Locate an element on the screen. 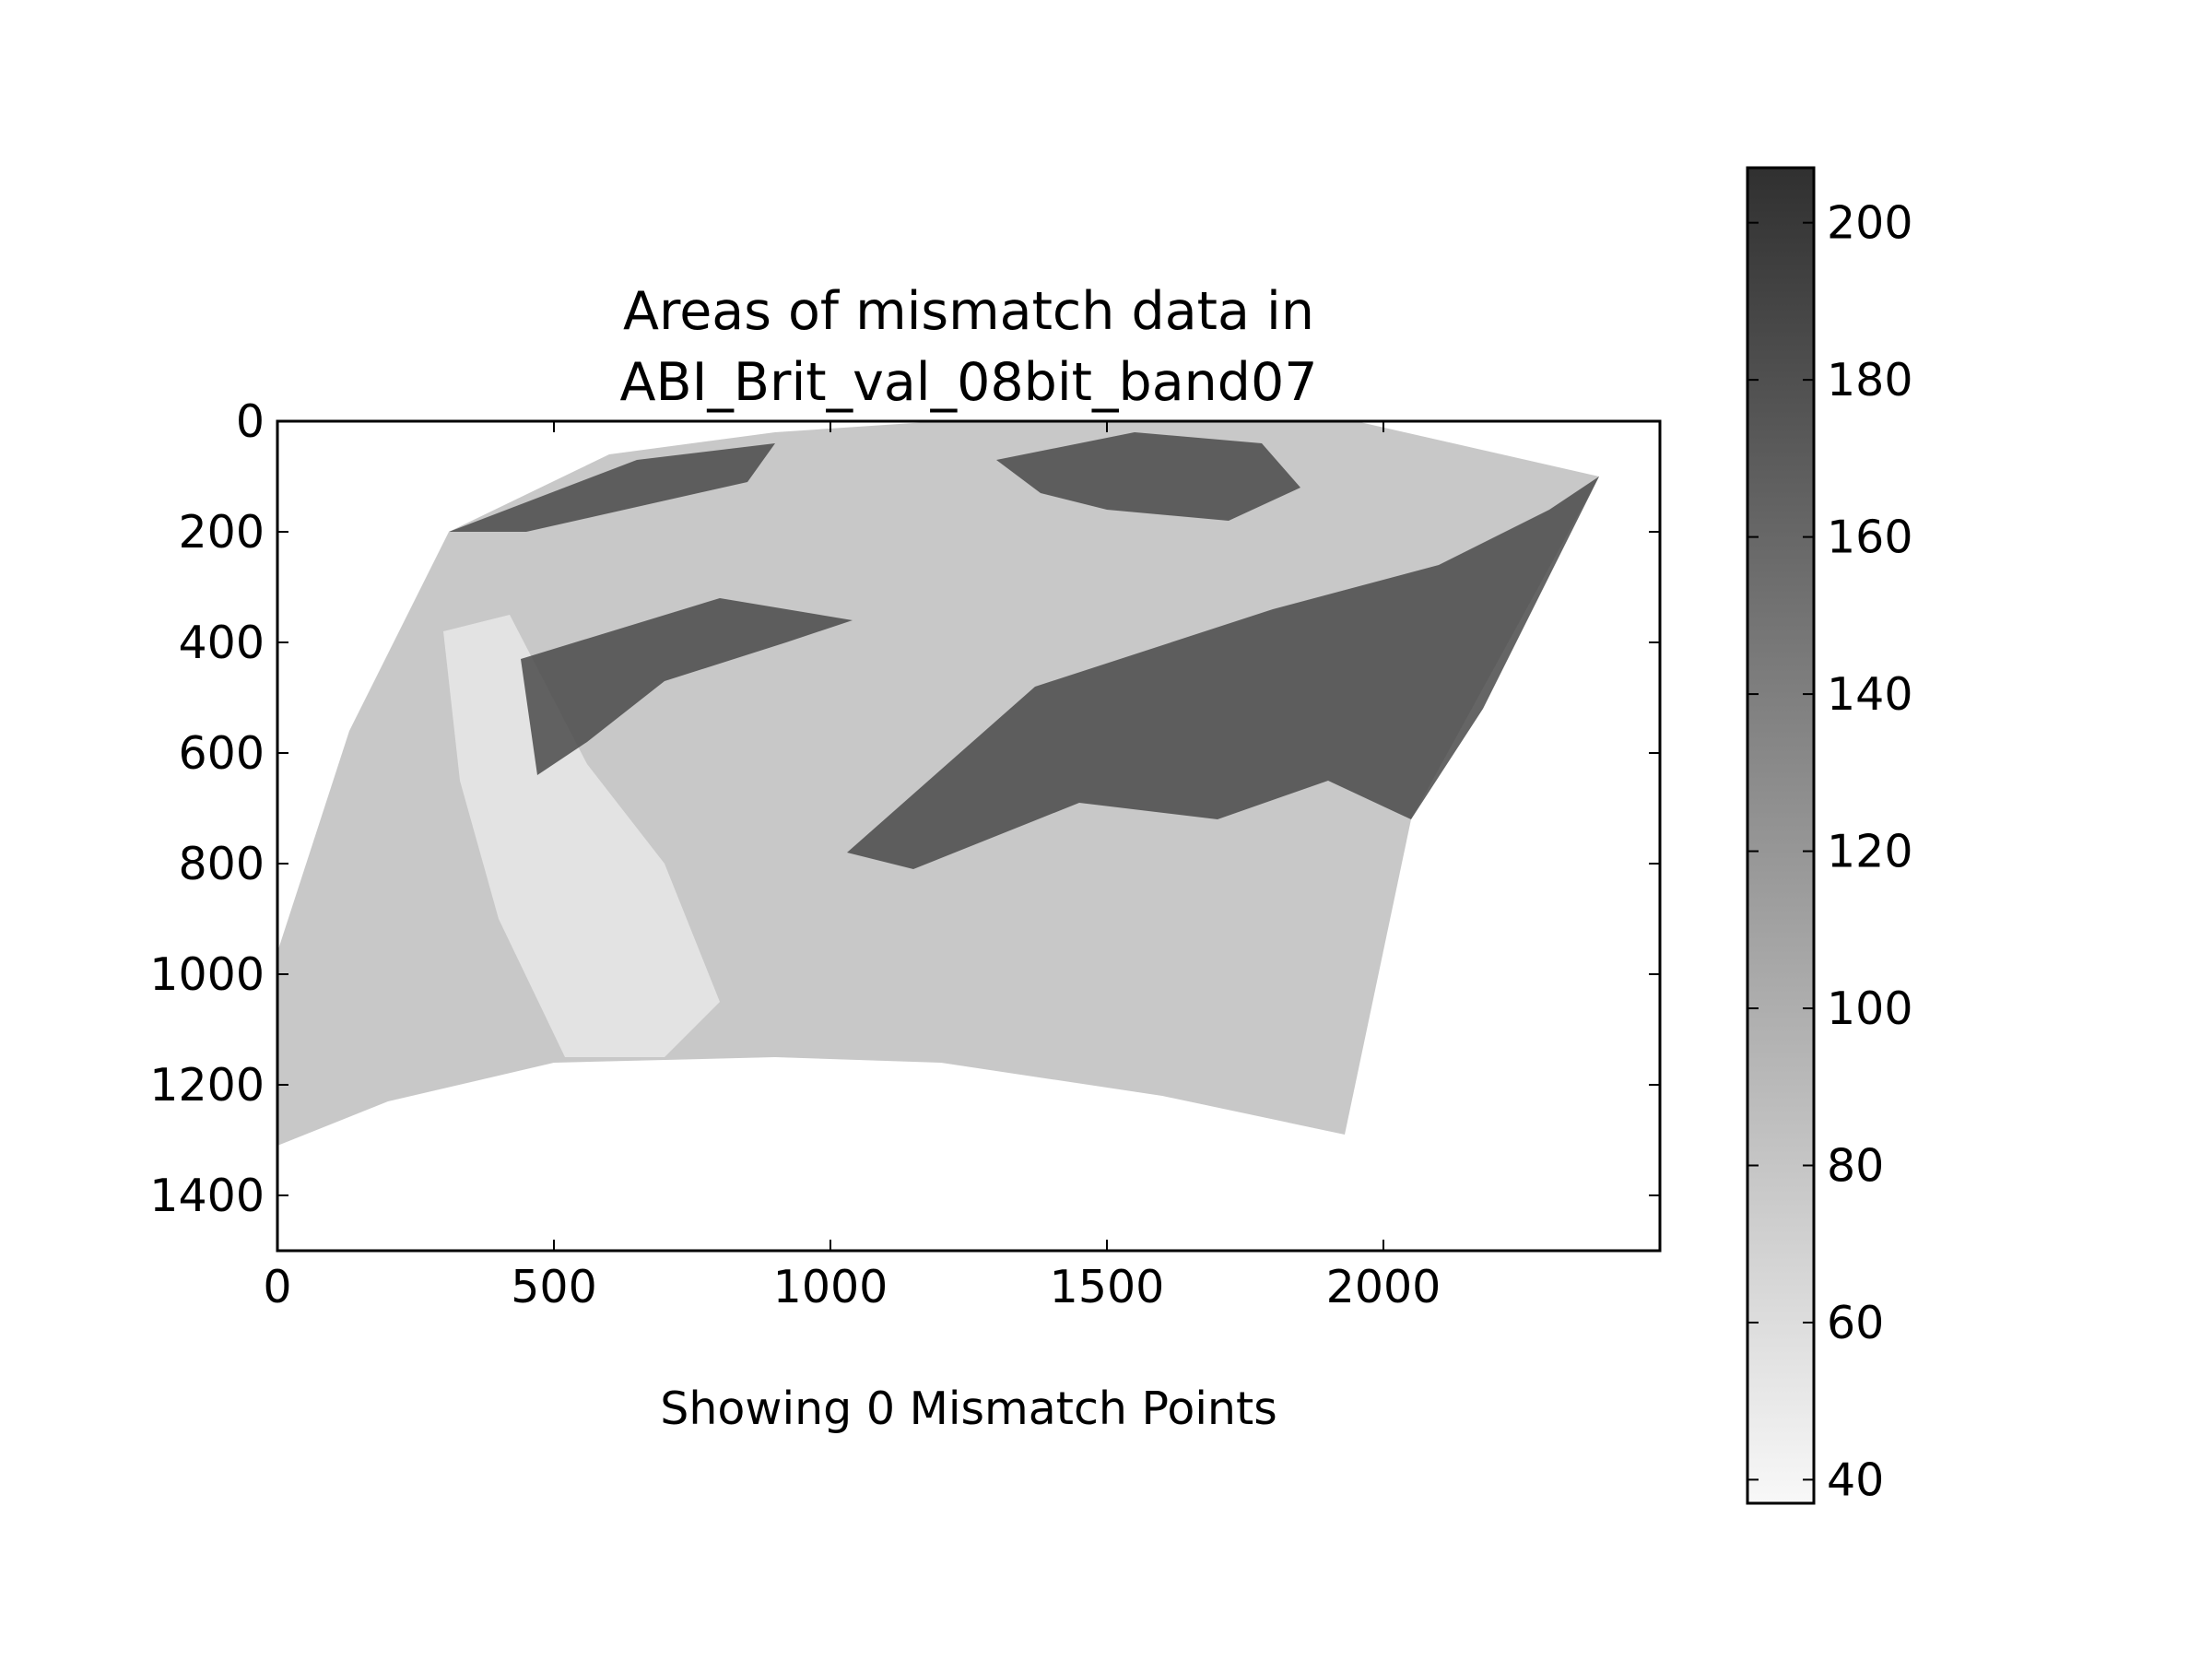 Image resolution: width=2212 pixels, height=1659 pixels. x-tick-label-500: 500 is located at coordinates (554, 1287).